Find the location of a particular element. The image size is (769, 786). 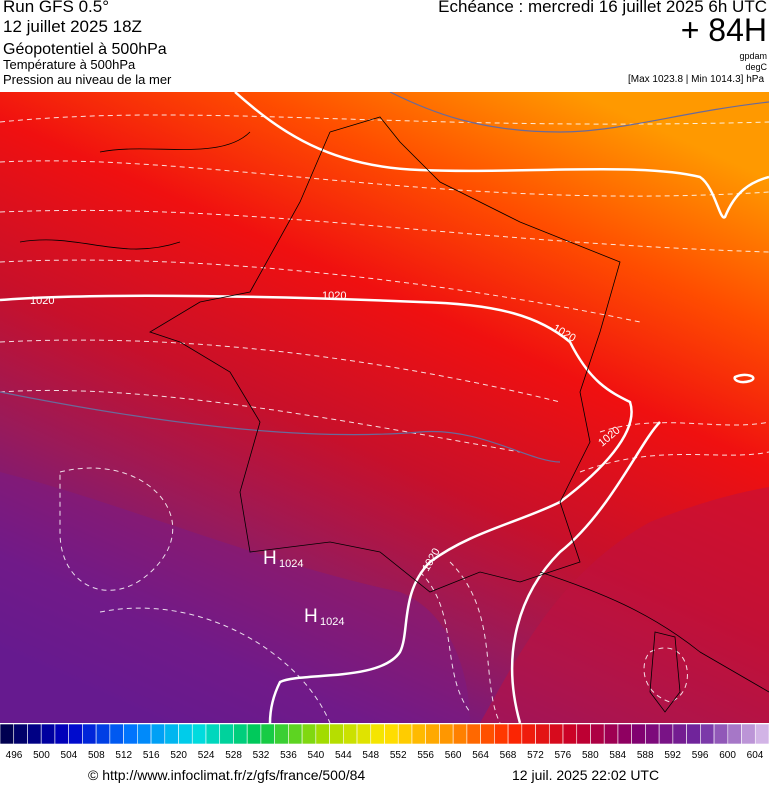

legend-label: 508 is located at coordinates (96, 755).